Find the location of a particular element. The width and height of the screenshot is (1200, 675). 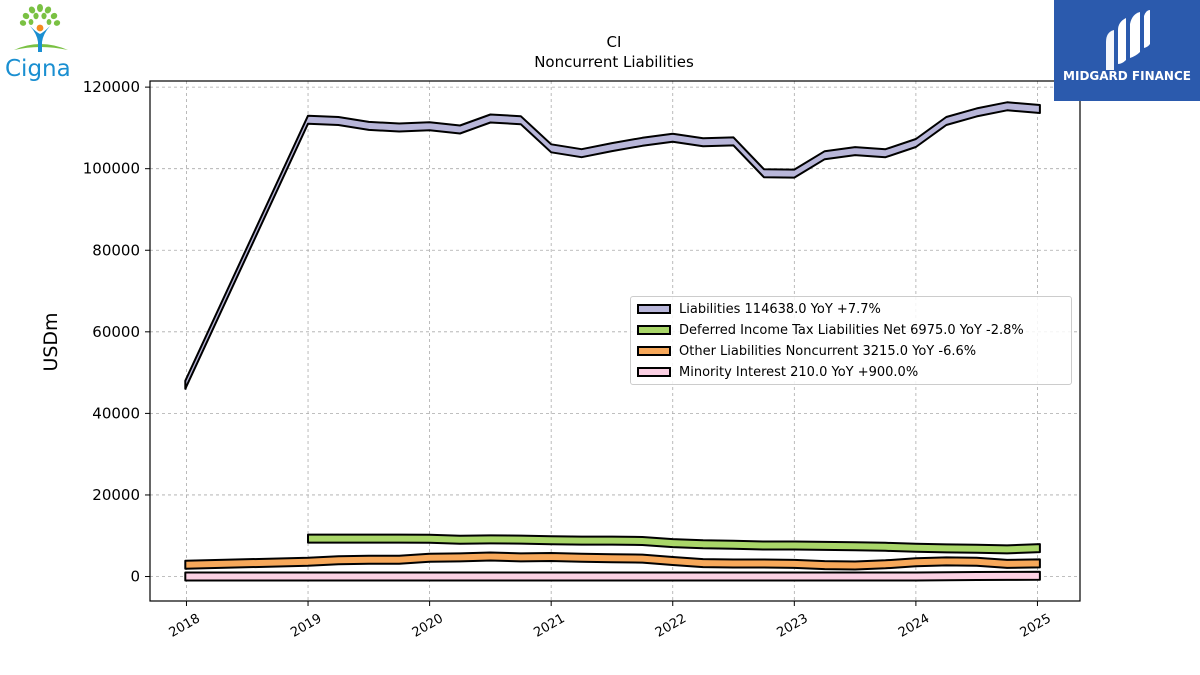

midgard-logo: MIDGARD FINANCE is located at coordinates (1127, 50).